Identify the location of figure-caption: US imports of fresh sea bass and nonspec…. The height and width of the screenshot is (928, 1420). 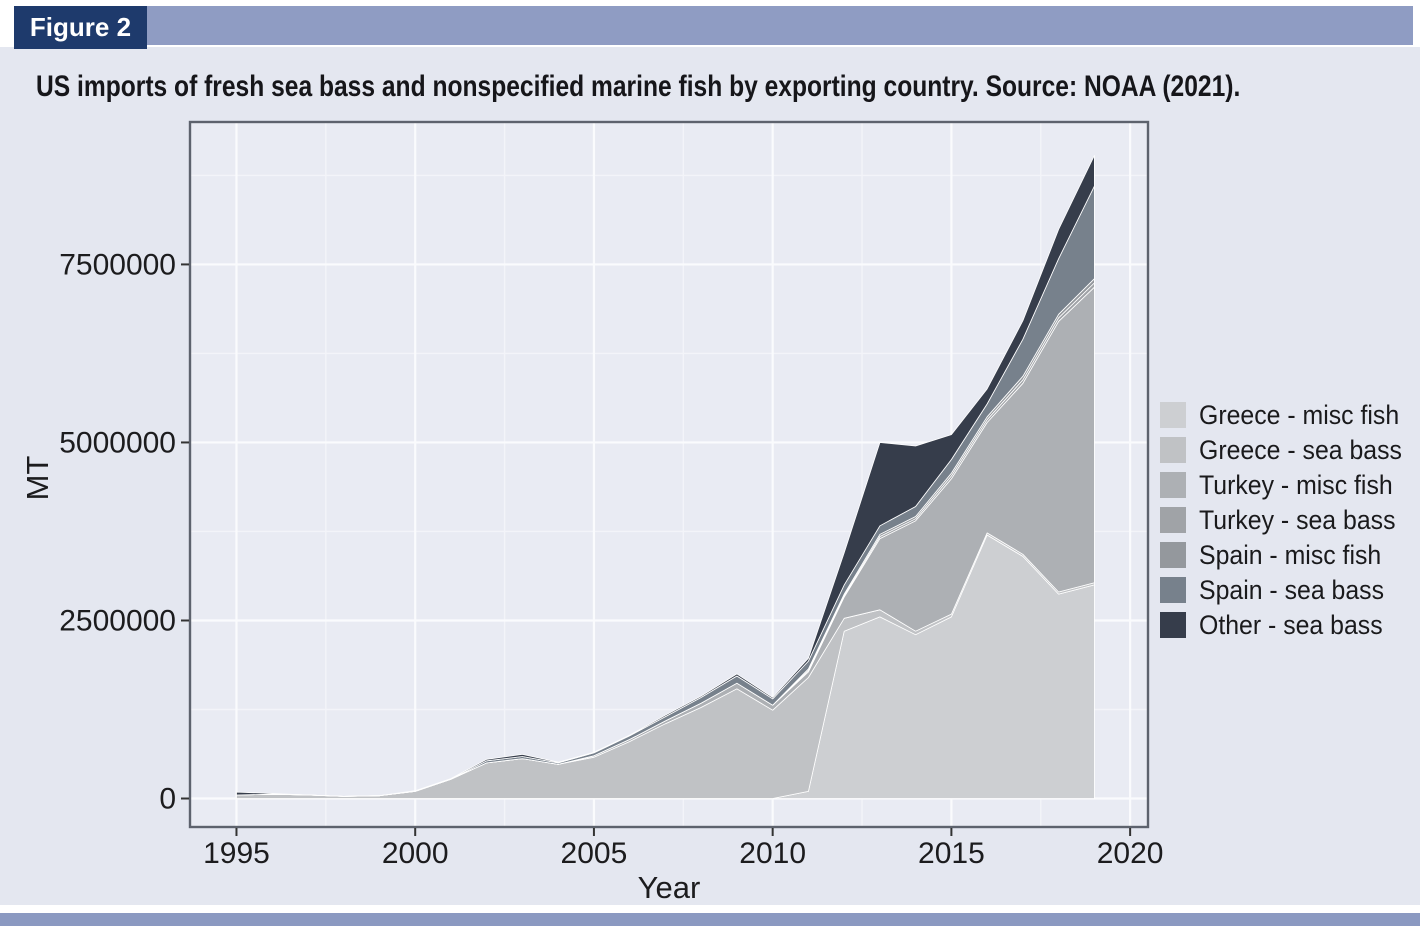
(638, 86).